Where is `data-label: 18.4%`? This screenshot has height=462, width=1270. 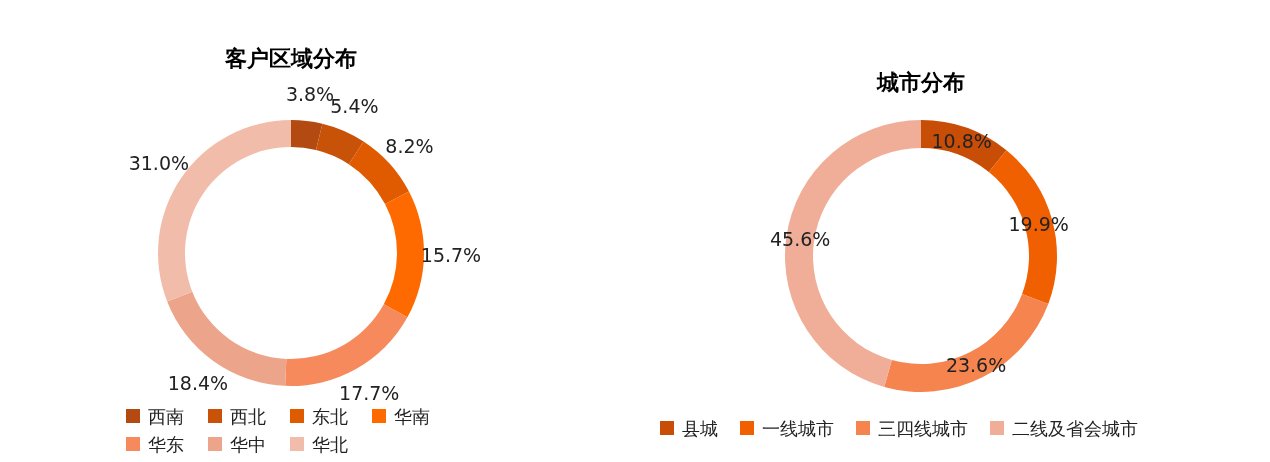
data-label: 18.4% is located at coordinates (198, 383).